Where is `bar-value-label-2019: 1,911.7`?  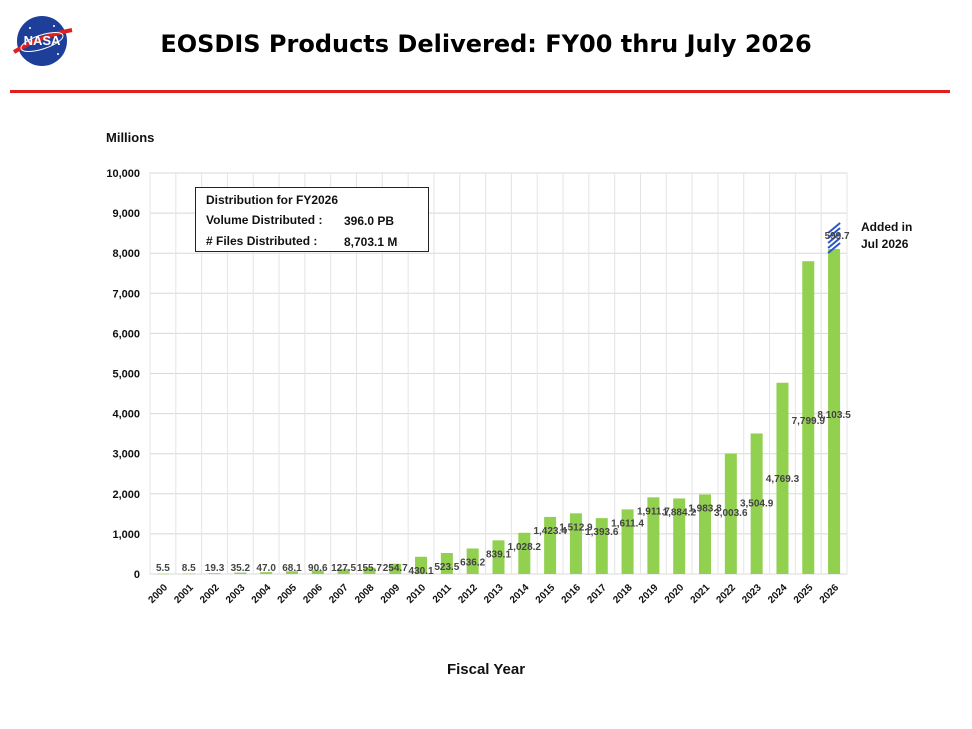
bar-value-label-2019: 1,911.7 is located at coordinates (653, 511).